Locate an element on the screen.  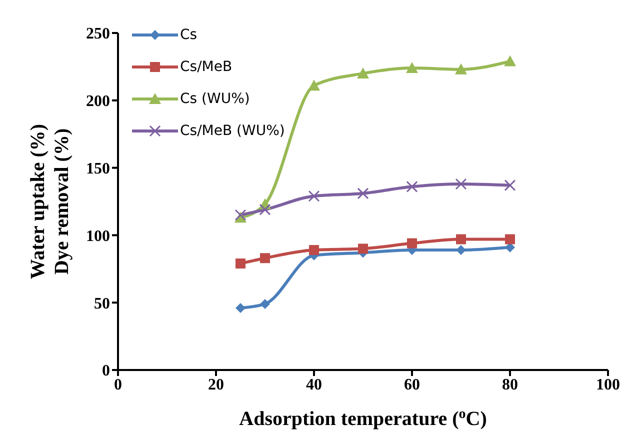
x-tick-label: 60 is located at coordinates (412, 385).